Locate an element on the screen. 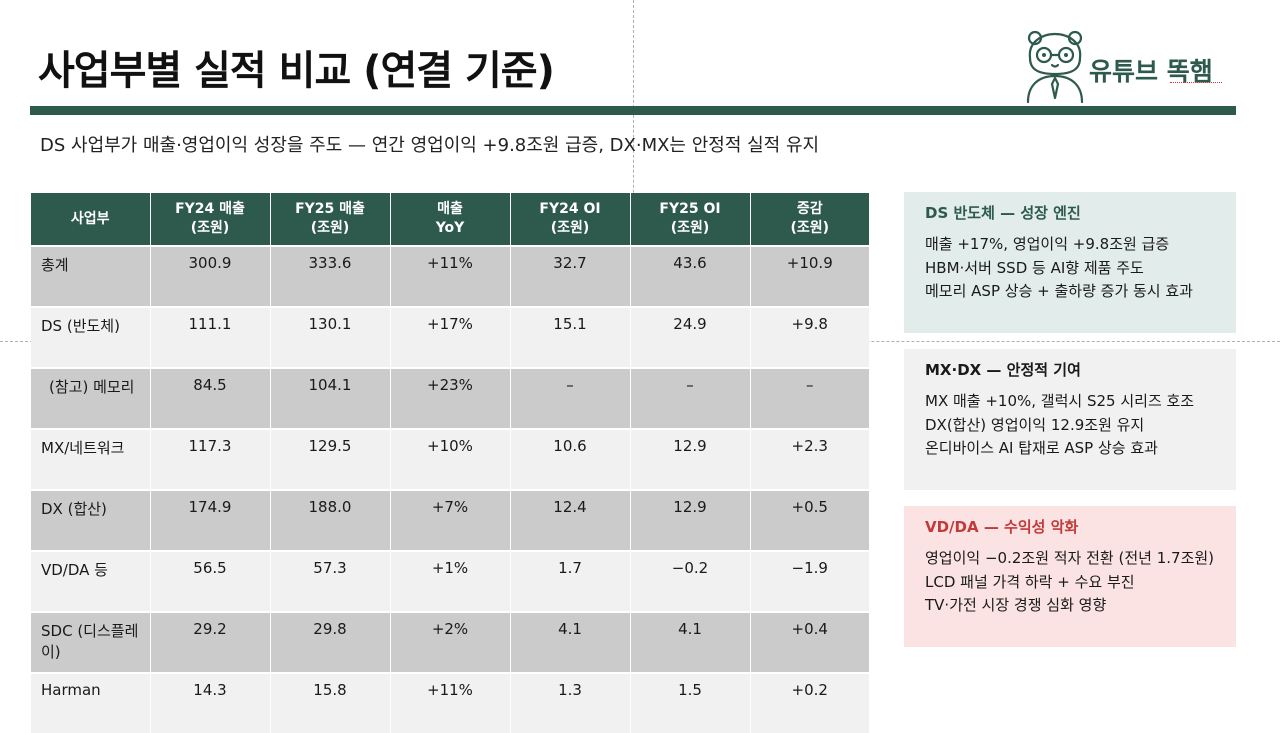  cell-value: 129.5 is located at coordinates (330, 459).